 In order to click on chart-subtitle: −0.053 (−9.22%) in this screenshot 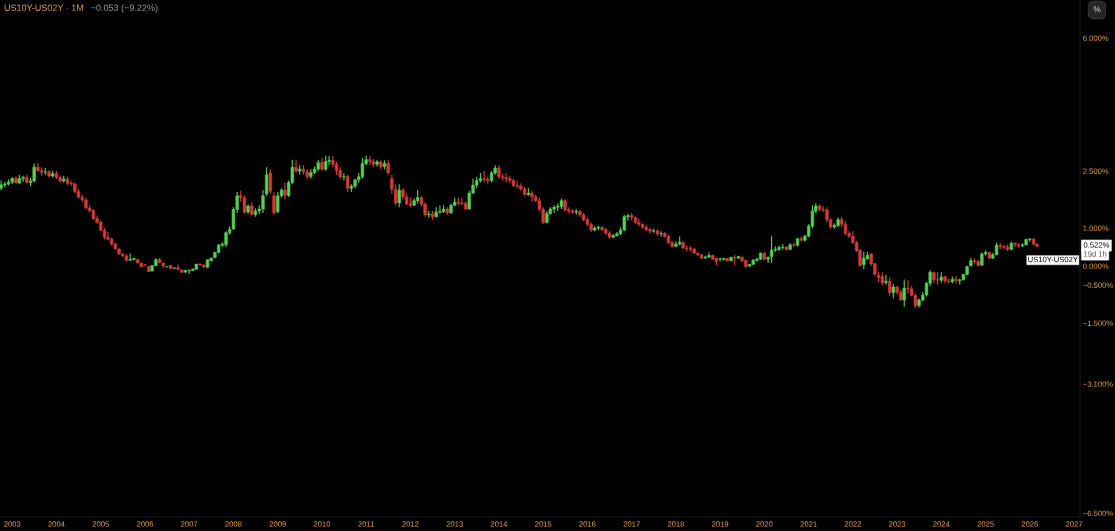, I will do `click(124, 8)`.